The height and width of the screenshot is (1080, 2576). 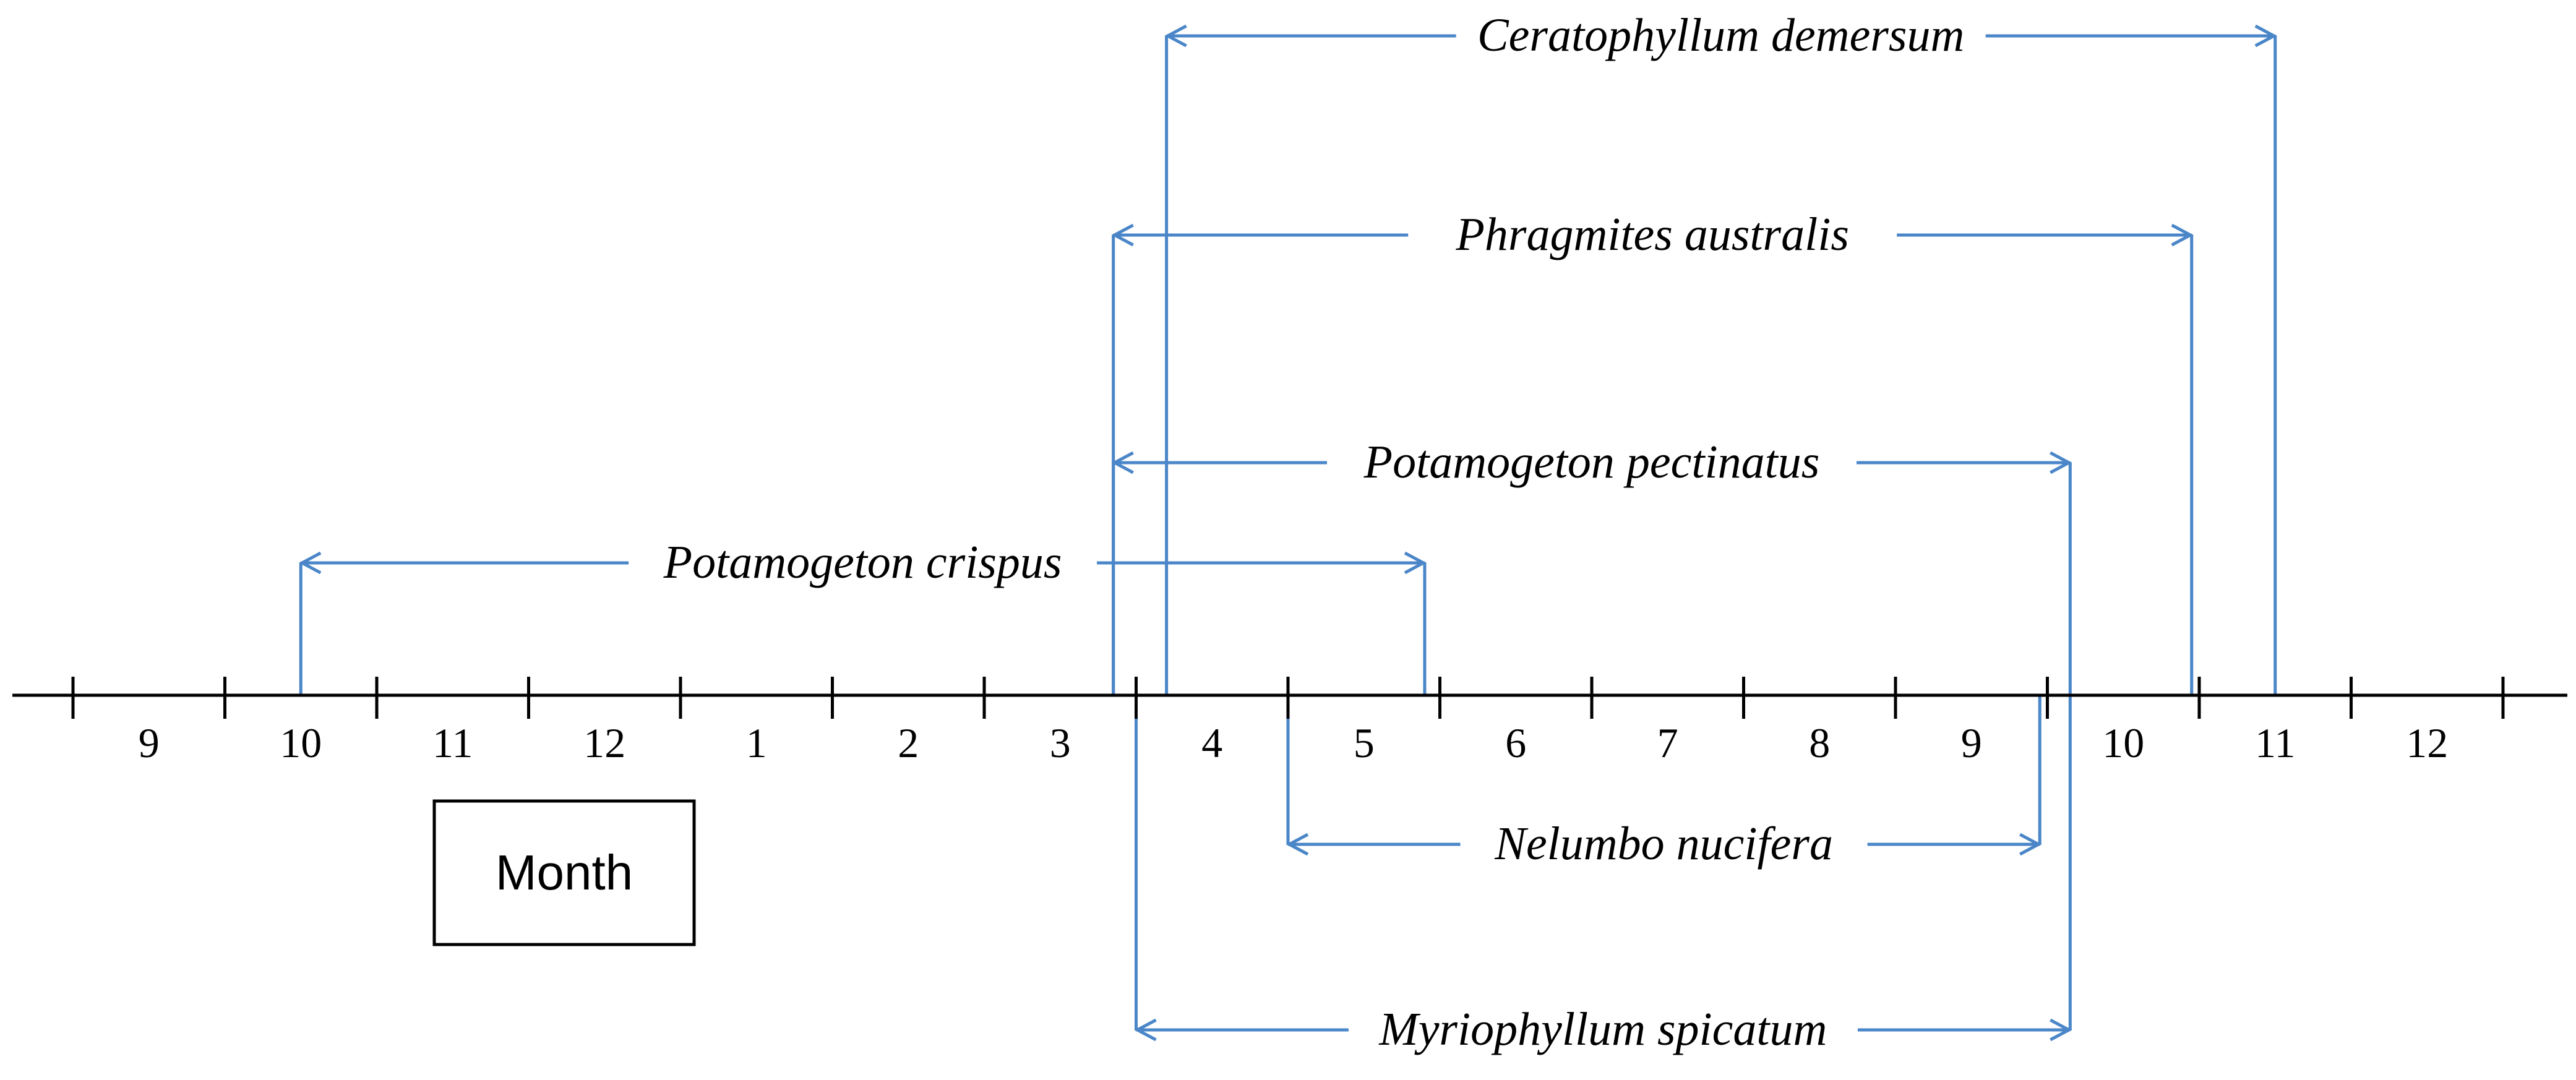 What do you see at coordinates (1288, 698) in the screenshot?
I see `month-ticks` at bounding box center [1288, 698].